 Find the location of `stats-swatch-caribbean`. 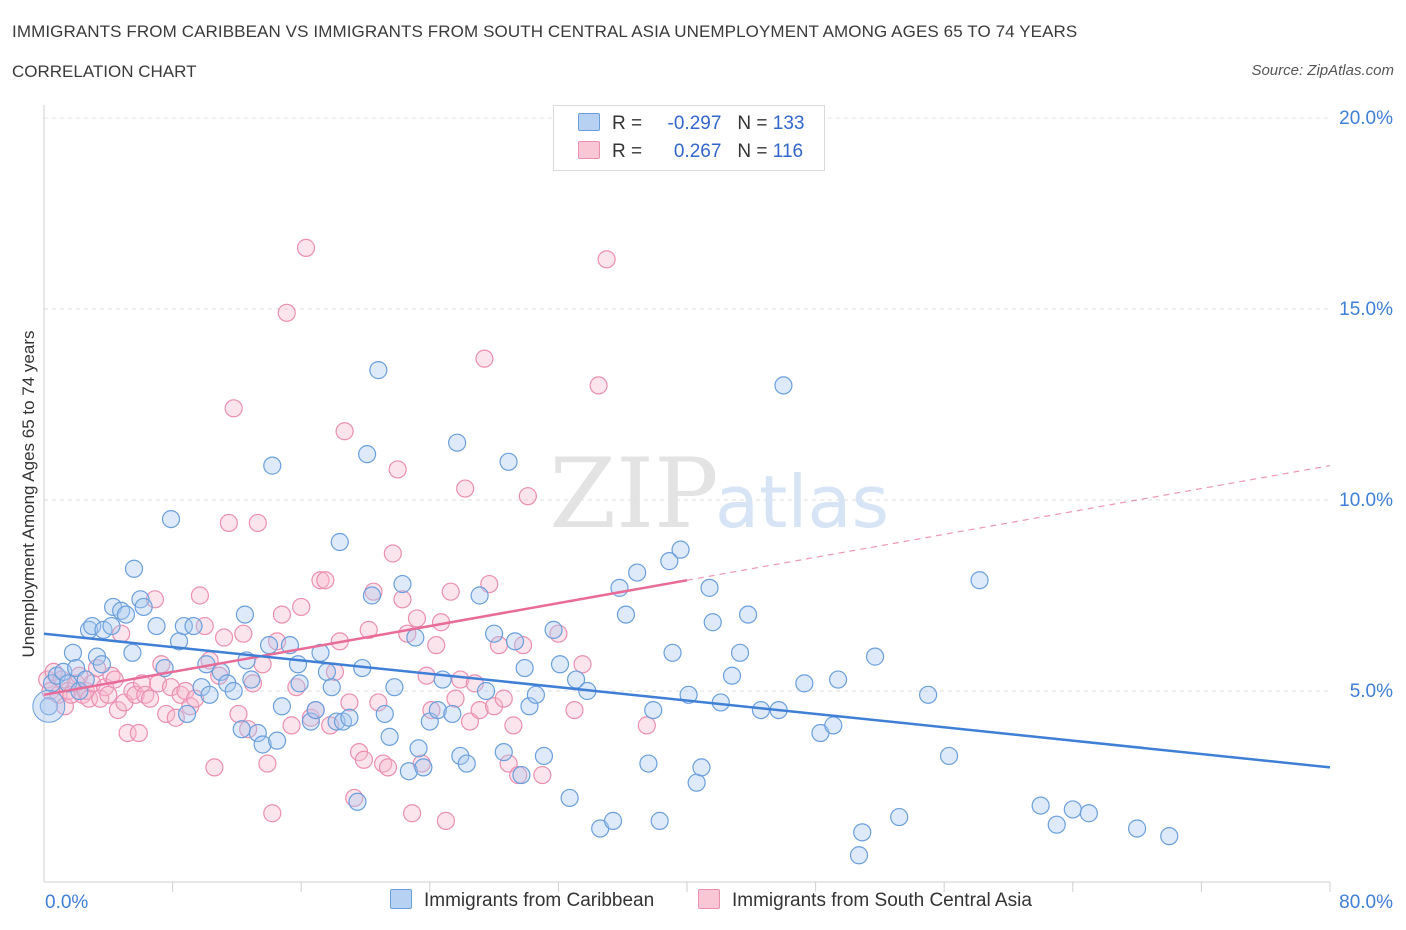

stats-swatch-caribbean is located at coordinates (589, 122).